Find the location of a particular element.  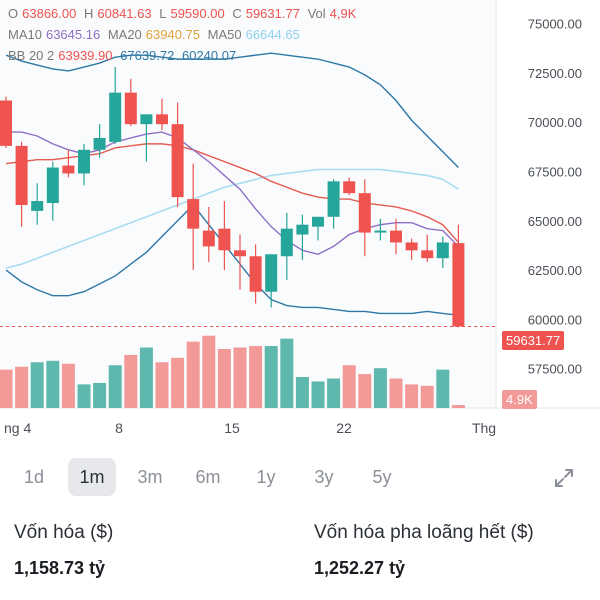

volume-label: Vol is located at coordinates (316, 13).